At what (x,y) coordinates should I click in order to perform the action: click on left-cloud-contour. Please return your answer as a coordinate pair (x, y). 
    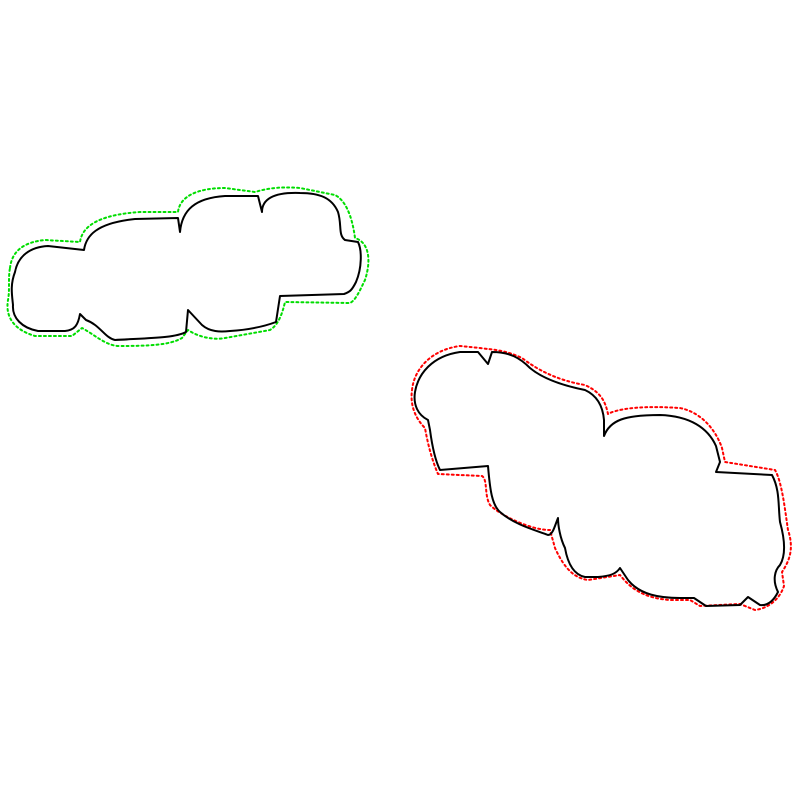
    Looking at the image, I should click on (188, 266).